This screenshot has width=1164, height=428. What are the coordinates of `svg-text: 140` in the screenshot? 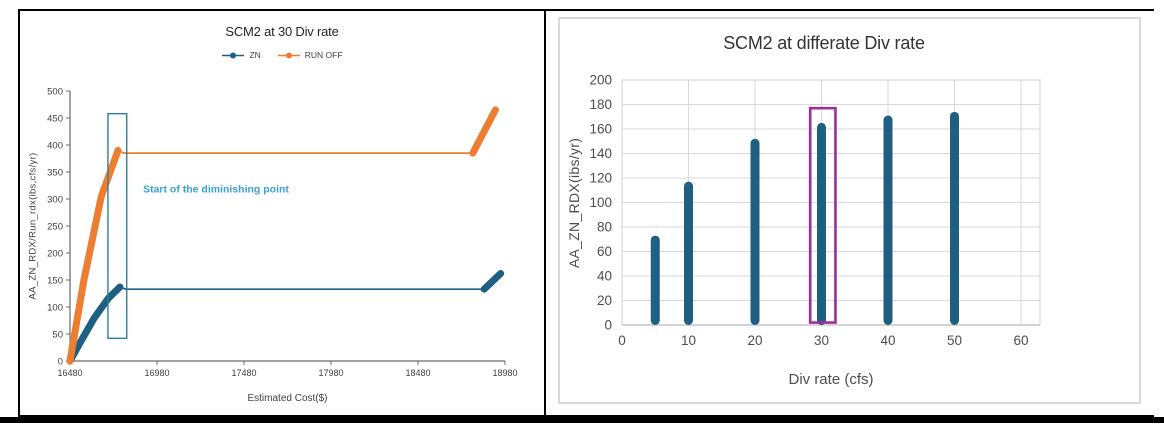 It's located at (600, 153).